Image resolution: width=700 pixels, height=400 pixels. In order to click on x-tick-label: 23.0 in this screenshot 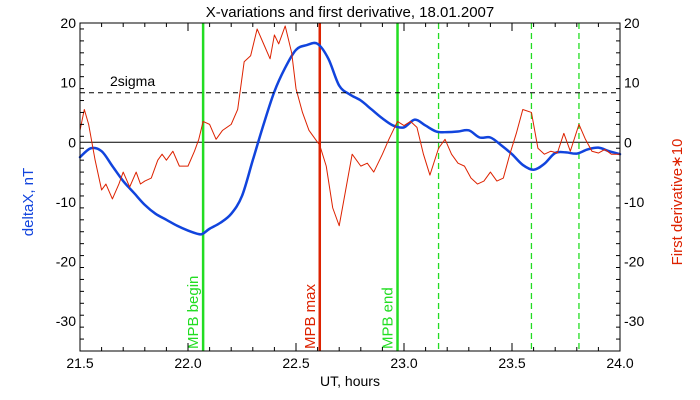, I will do `click(403, 363)`.